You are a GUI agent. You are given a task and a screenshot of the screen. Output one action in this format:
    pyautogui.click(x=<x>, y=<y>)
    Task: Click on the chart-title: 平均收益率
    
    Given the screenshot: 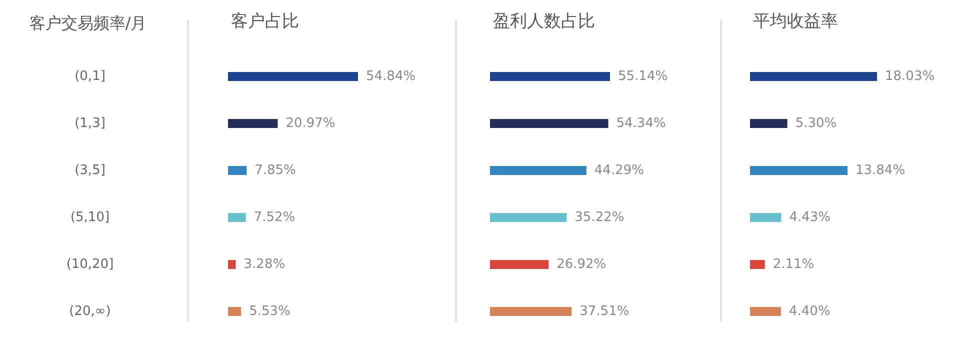 What is the action you would take?
    pyautogui.click(x=795, y=22)
    